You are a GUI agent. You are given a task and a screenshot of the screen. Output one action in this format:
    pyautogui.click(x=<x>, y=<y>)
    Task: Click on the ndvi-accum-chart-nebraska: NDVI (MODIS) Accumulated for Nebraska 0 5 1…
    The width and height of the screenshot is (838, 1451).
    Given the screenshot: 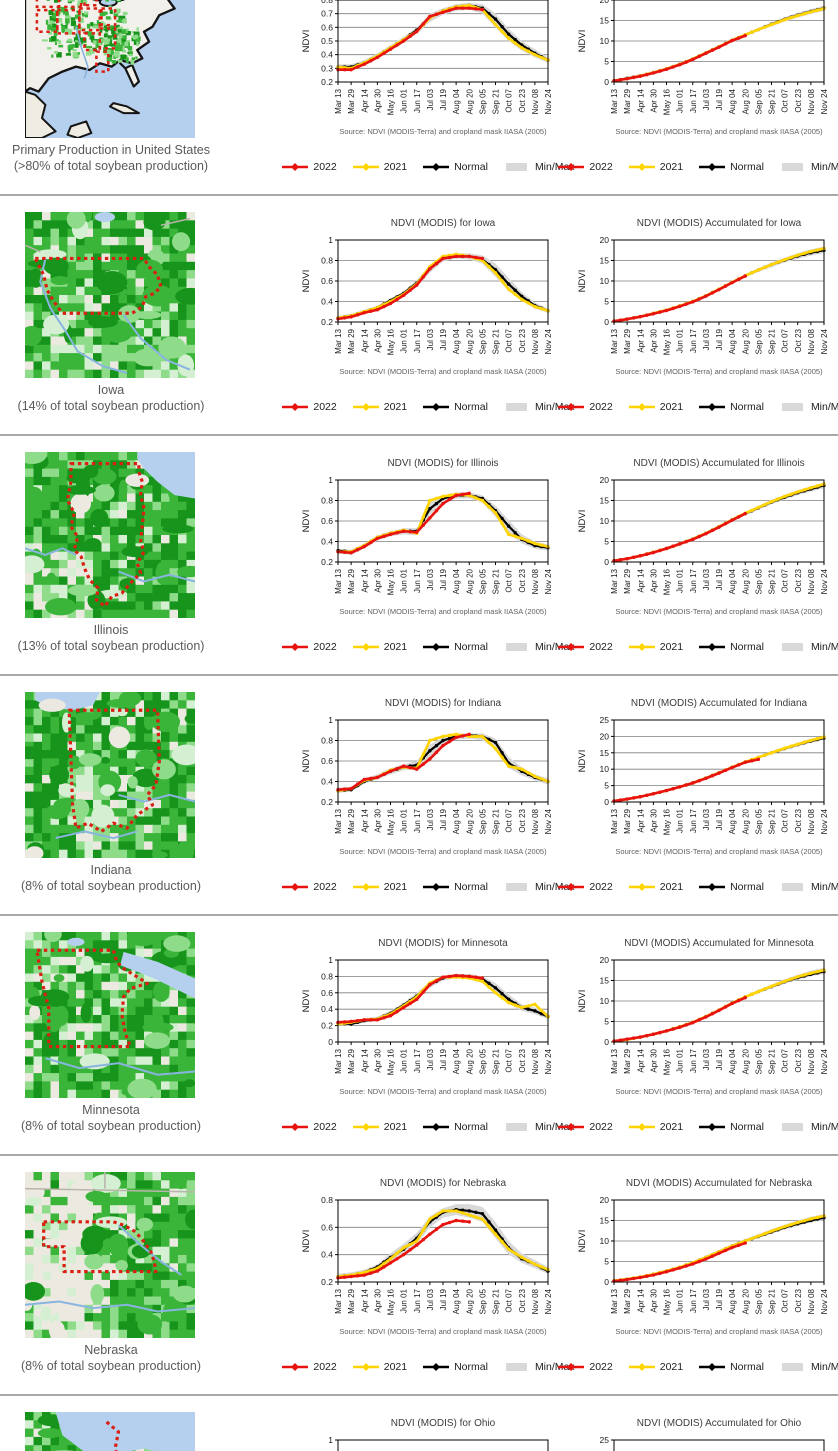 What is the action you would take?
    pyautogui.click(x=703, y=1257)
    